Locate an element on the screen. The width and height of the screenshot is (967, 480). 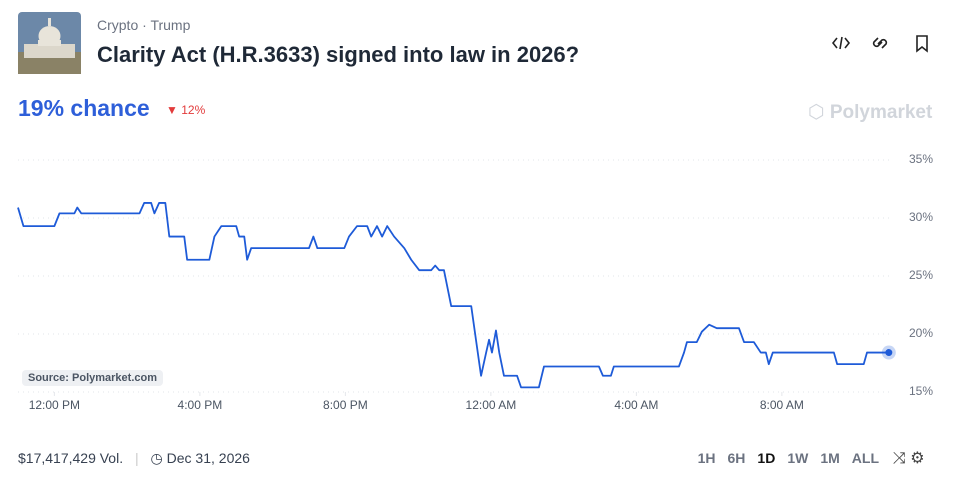
source-badge: Source: Polymarket.com is located at coordinates (92, 378).